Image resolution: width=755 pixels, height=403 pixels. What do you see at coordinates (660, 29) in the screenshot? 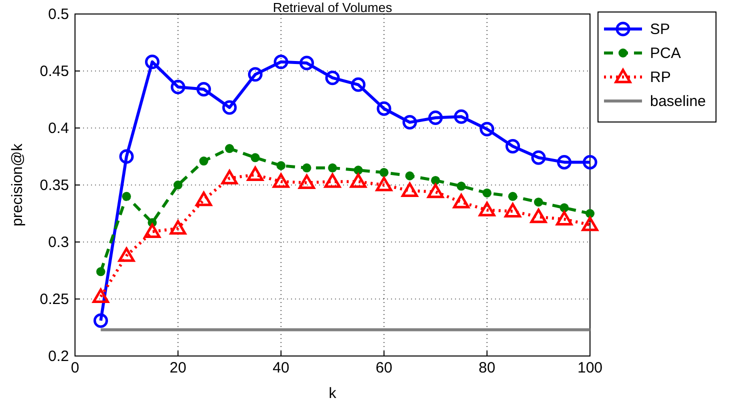
I see `legend-label: SP` at bounding box center [660, 29].